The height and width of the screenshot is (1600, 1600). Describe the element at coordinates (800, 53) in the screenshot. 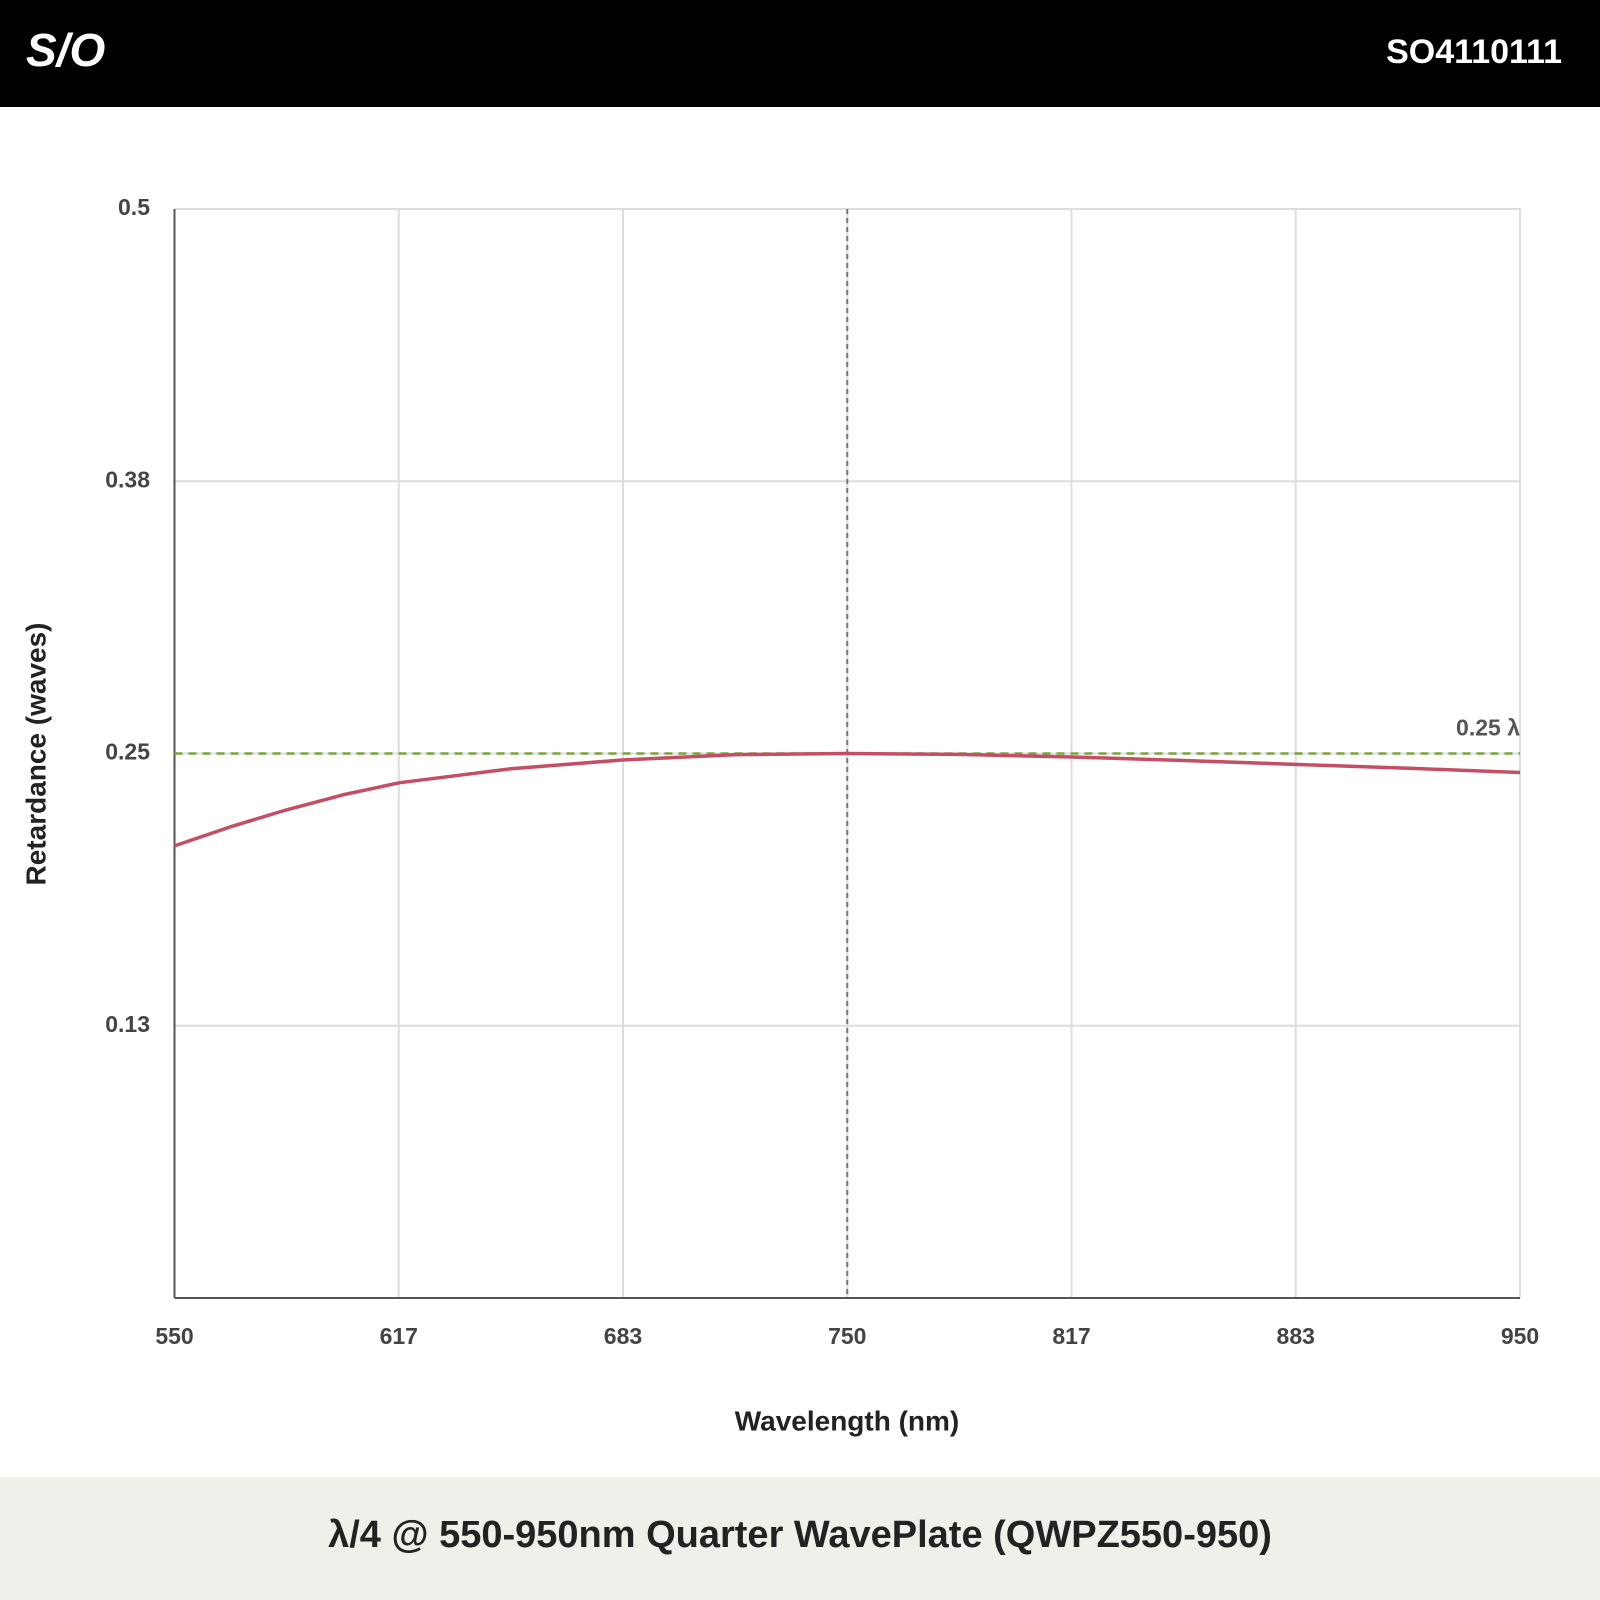

I see `header-bar` at that location.